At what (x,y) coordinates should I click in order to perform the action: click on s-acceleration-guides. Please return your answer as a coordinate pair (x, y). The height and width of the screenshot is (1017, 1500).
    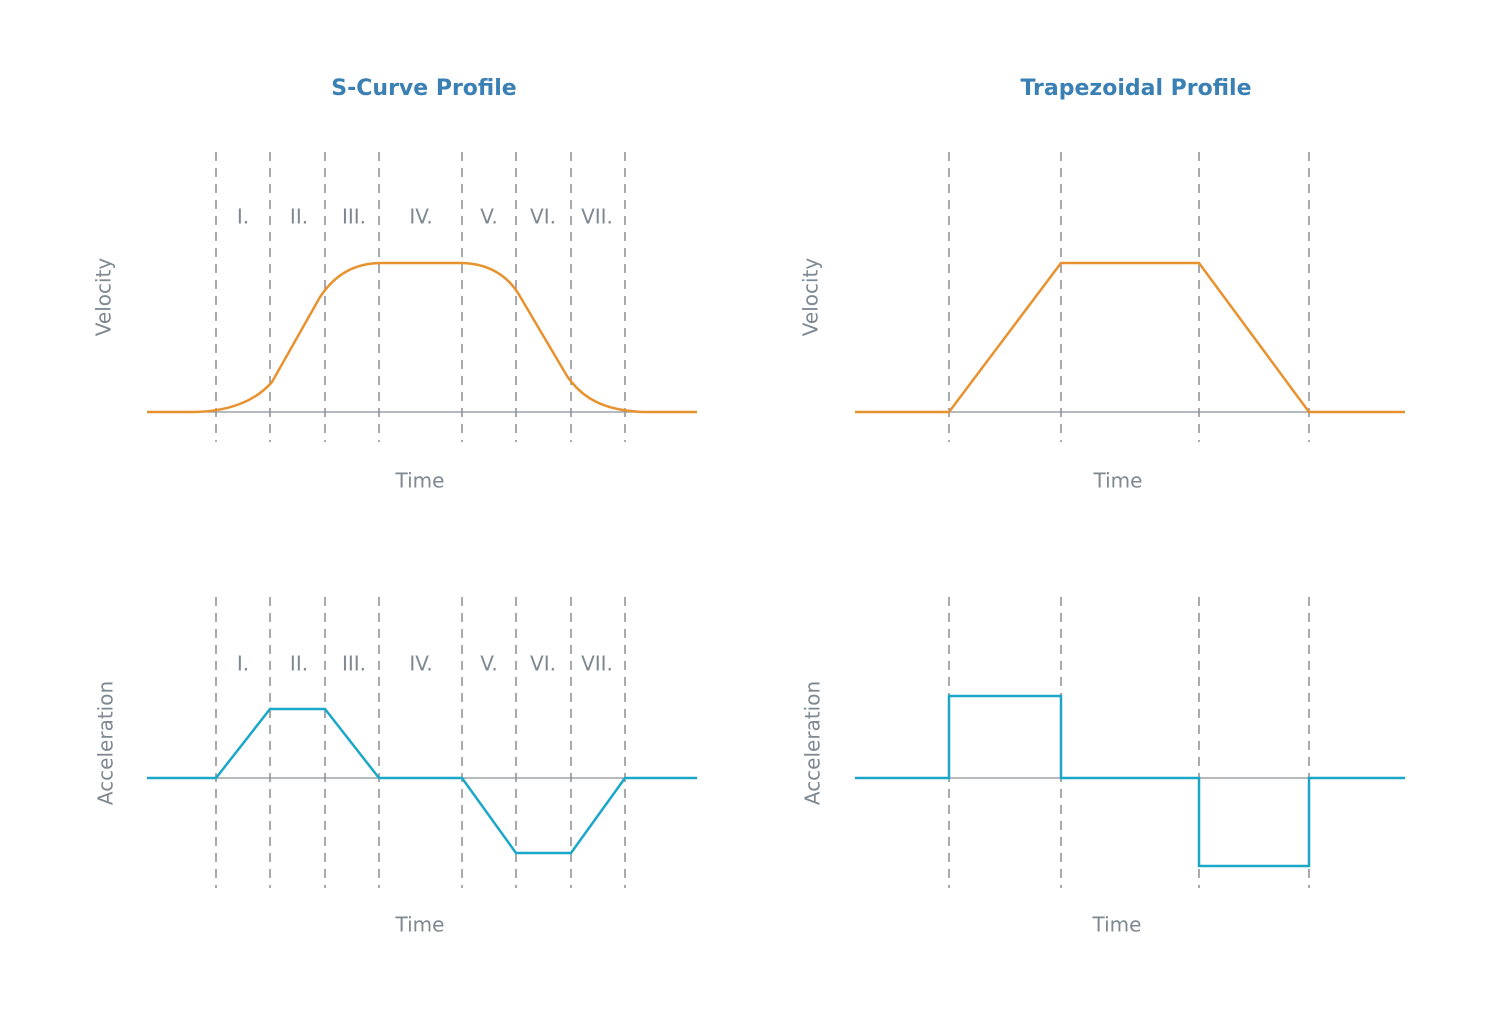
    Looking at the image, I should click on (420, 742).